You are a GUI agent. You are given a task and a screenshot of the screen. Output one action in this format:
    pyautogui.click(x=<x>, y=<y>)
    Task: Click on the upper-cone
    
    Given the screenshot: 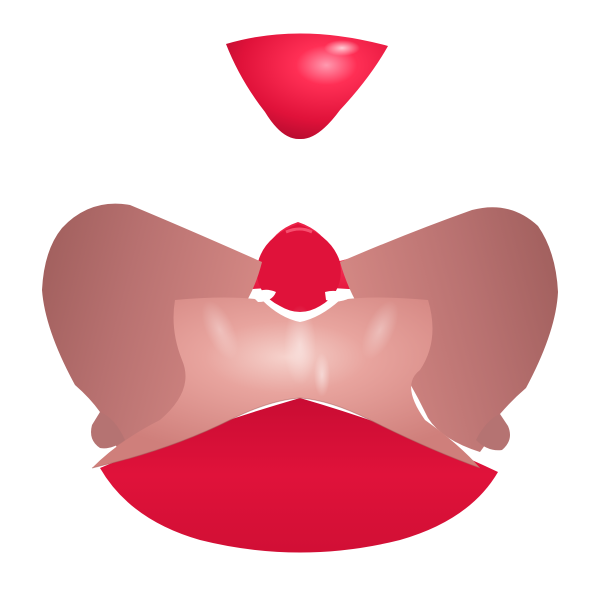 What is the action you would take?
    pyautogui.click(x=307, y=86)
    